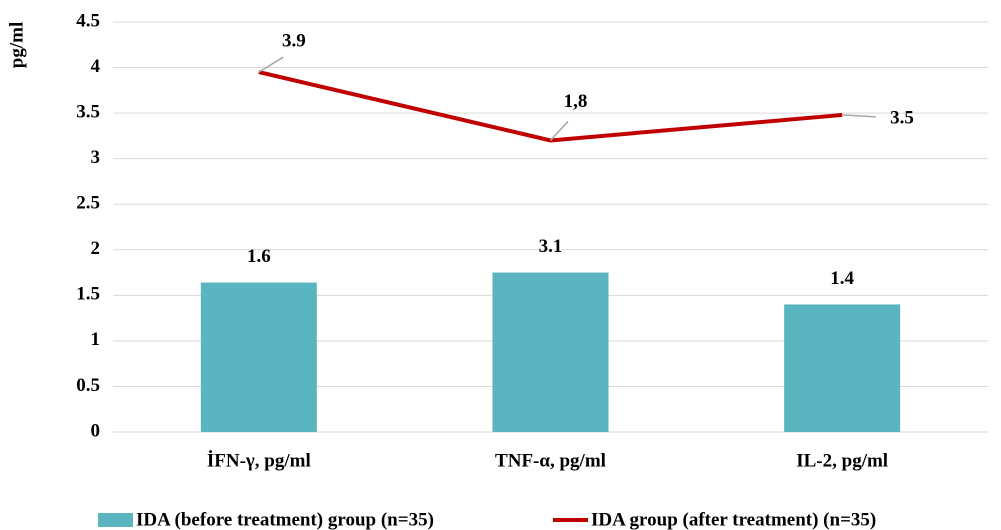  Describe the element at coordinates (285, 519) in the screenshot. I see `legend-label: IDA (before treatment) group (n=35)` at that location.